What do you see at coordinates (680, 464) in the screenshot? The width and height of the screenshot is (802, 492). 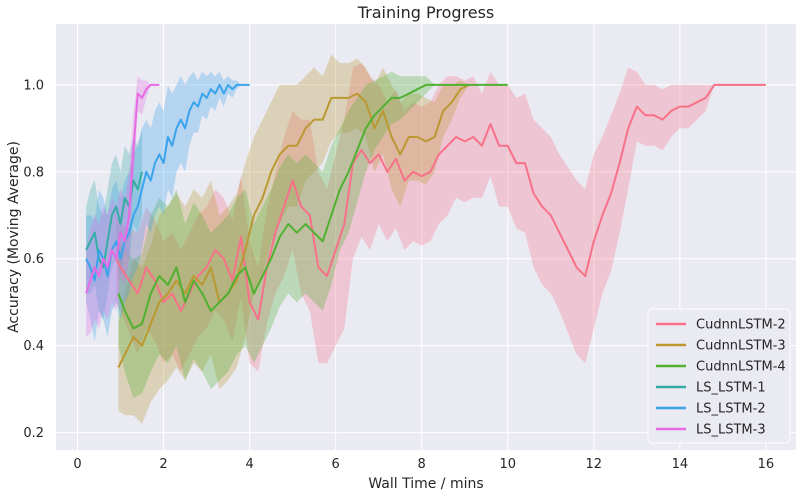 I see `x-tick-label: 14` at bounding box center [680, 464].